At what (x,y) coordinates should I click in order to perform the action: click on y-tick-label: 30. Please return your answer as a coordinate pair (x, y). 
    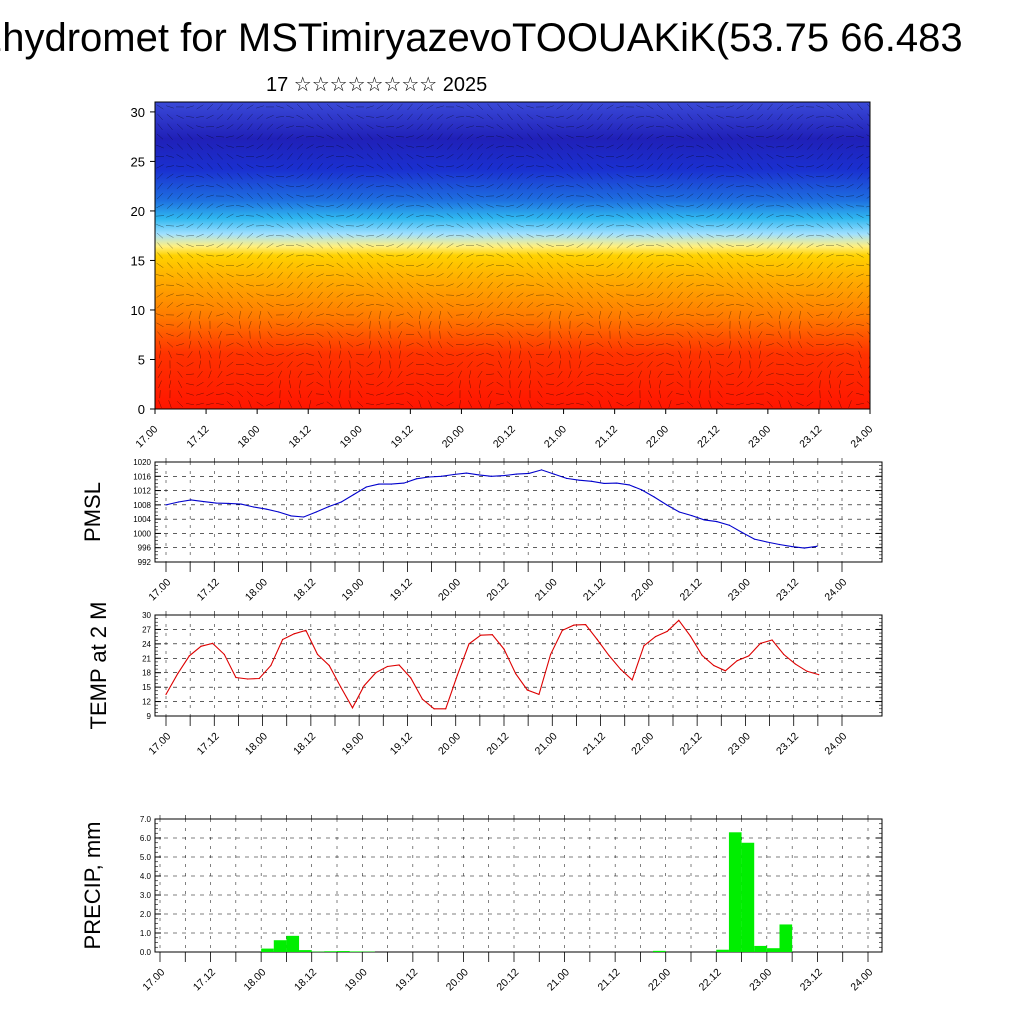
    Looking at the image, I should click on (146, 615).